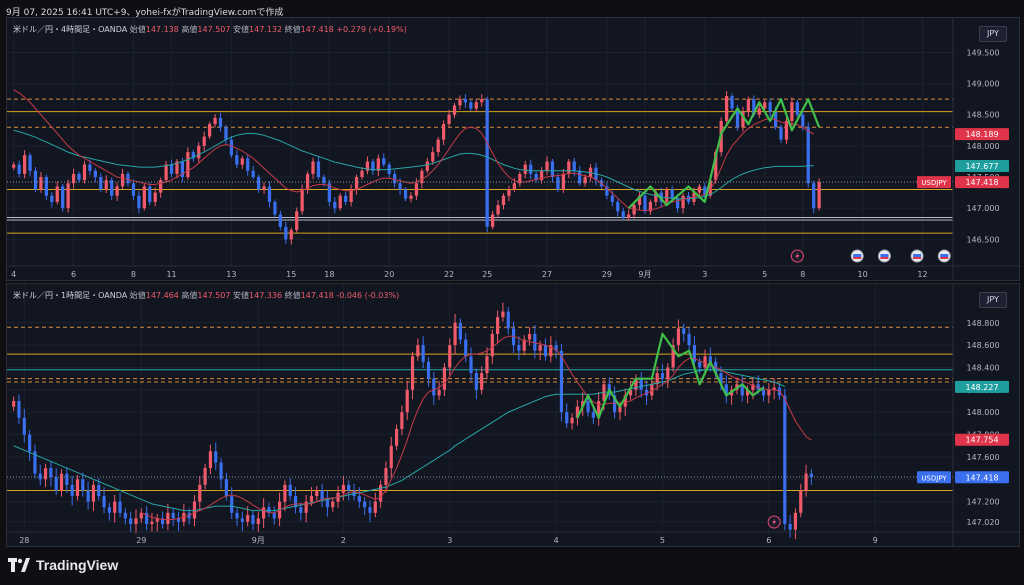 The height and width of the screenshot is (585, 1024). Describe the element at coordinates (24, 540) in the screenshot. I see `time-tick-label: 28` at that location.